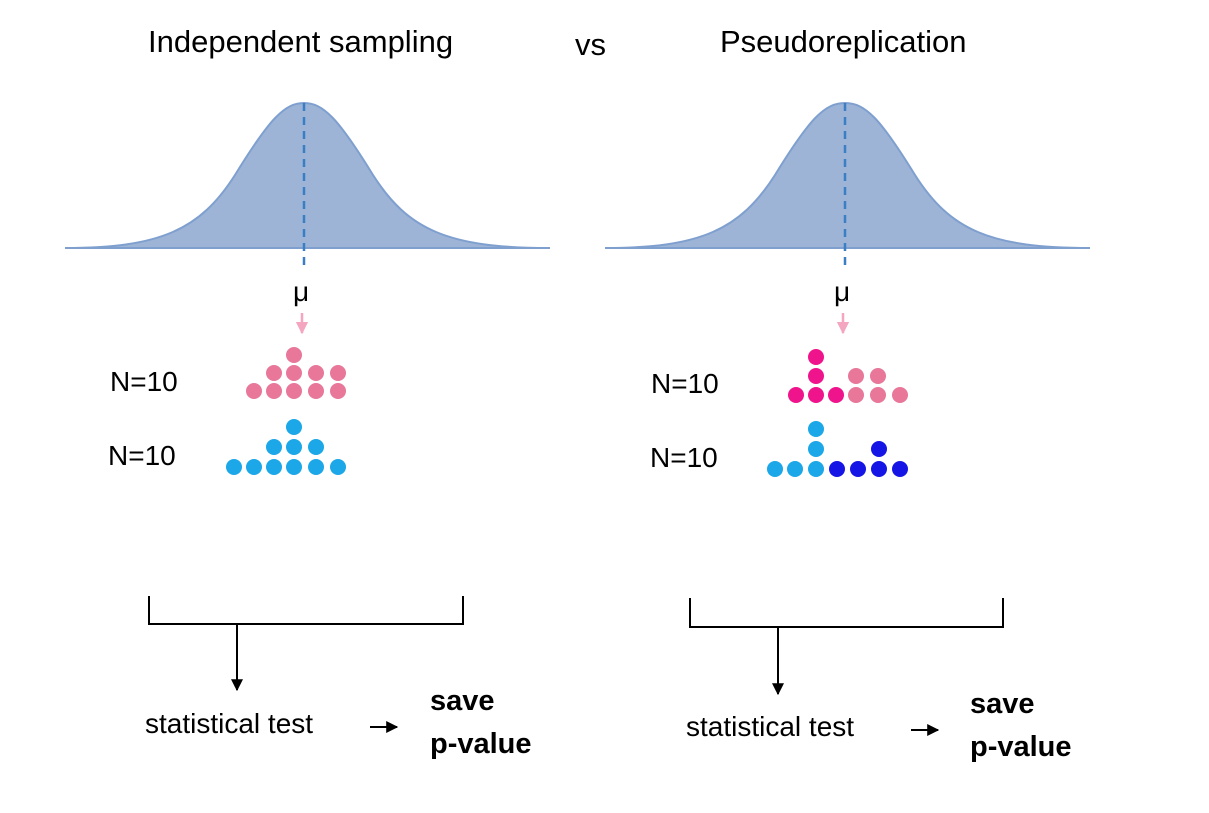  Describe the element at coordinates (481, 744) in the screenshot. I see `left-pvalue-label: p-value` at that location.